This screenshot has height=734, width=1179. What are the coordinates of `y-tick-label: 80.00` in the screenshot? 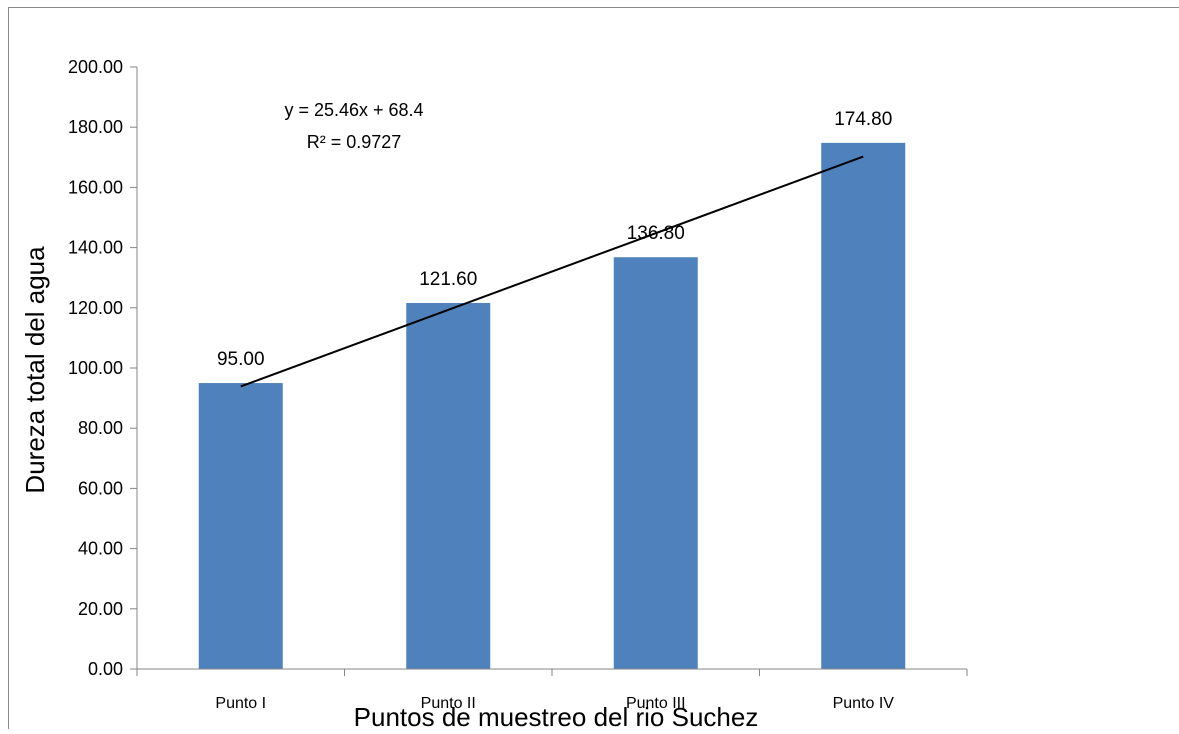 It's located at (100, 428).